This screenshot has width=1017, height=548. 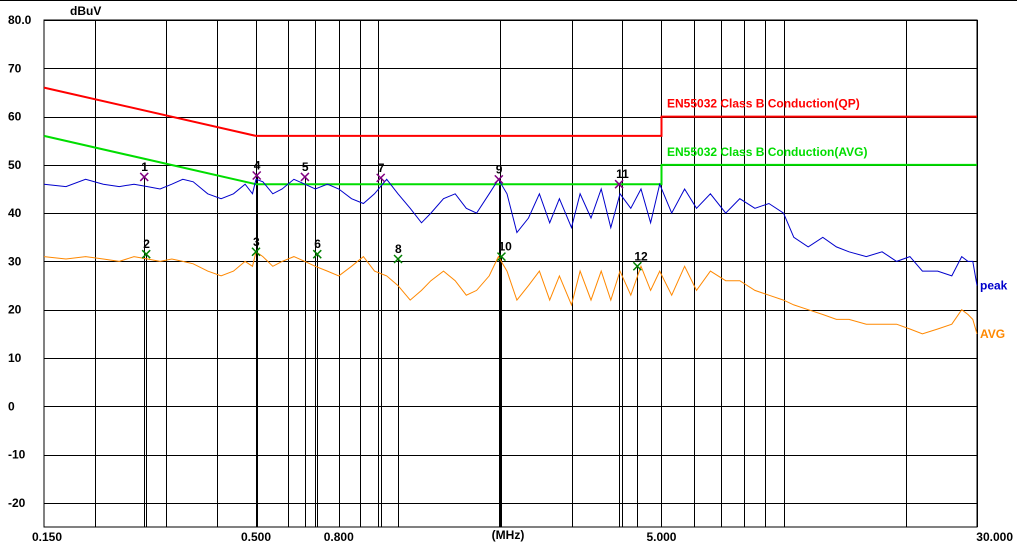 What do you see at coordinates (763, 104) in the screenshot?
I see `limit-label-0: EN55032 Class B Conduction(QP)` at bounding box center [763, 104].